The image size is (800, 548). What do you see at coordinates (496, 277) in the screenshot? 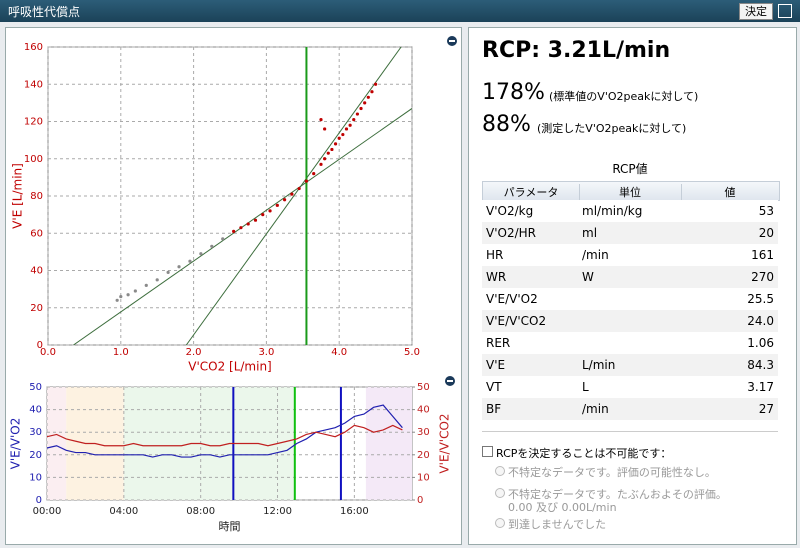
I see `table-cell: WR` at bounding box center [496, 277].